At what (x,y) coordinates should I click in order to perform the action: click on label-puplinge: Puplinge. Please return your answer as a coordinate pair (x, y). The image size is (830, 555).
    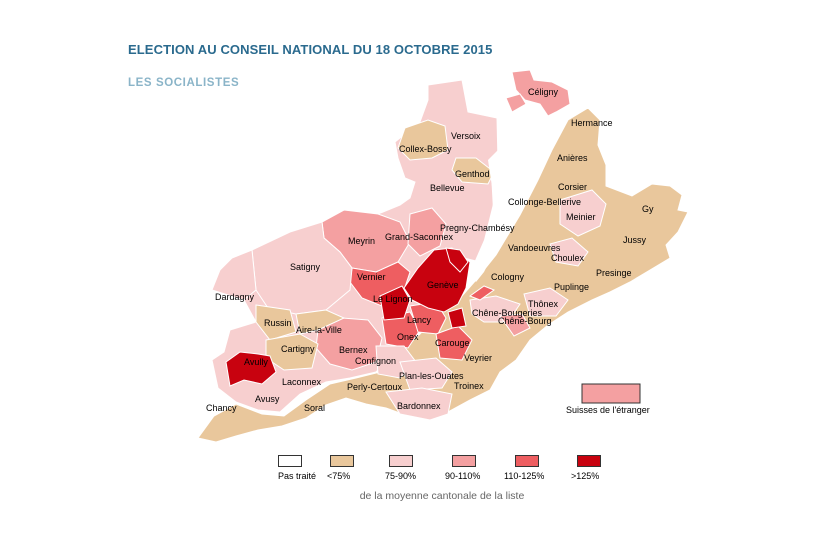
    Looking at the image, I should click on (571, 287).